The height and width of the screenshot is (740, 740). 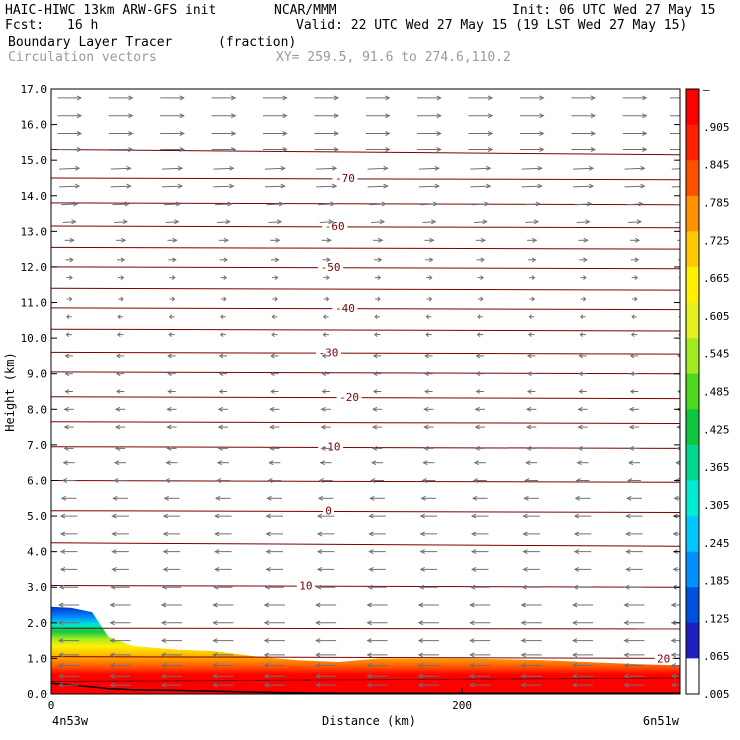 What do you see at coordinates (716, 543) in the screenshot?
I see `colorbar-label: .245` at bounding box center [716, 543].